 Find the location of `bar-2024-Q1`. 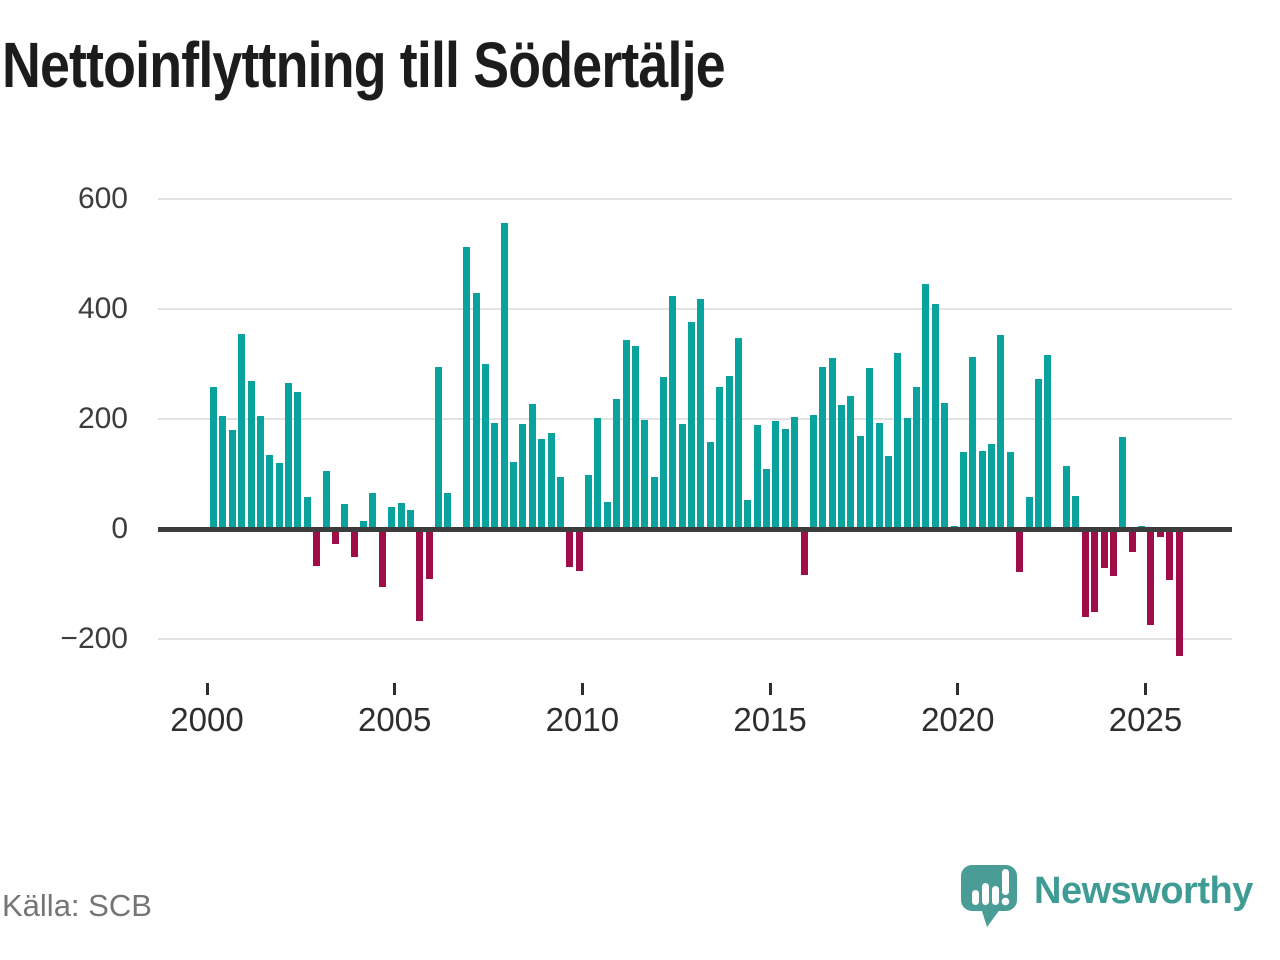

bar-2024-Q1 is located at coordinates (1113, 552).